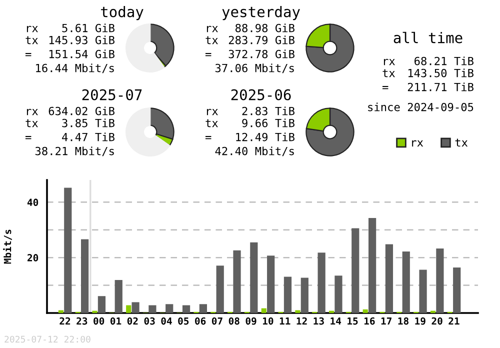  I want to click on text: 634.02 GiB, so click(81, 111).